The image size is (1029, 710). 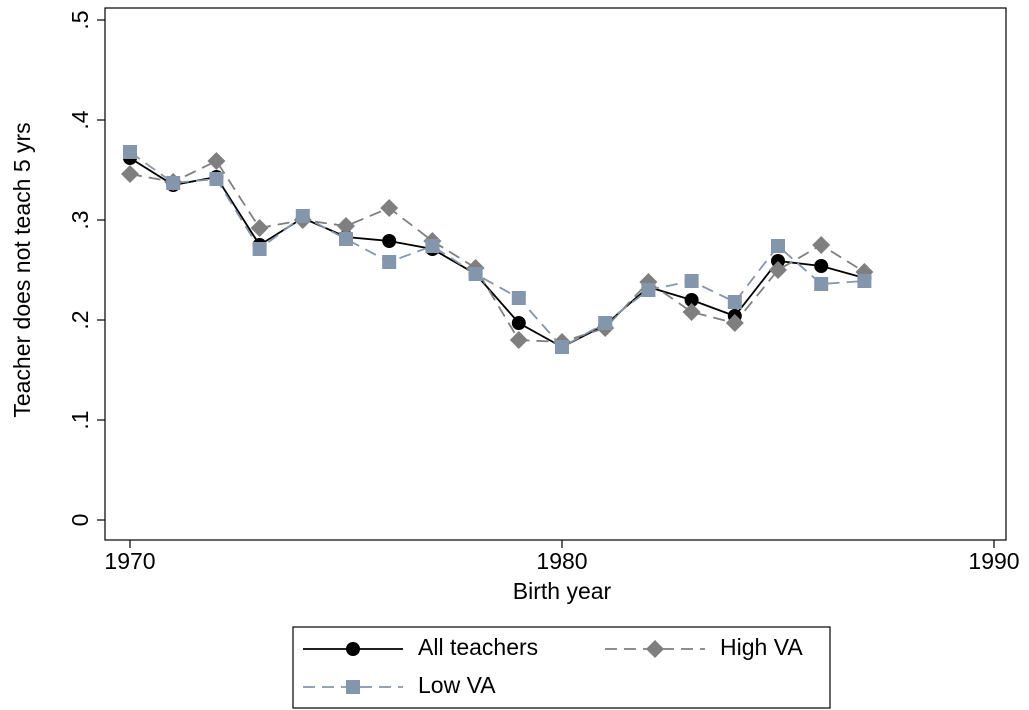 I want to click on y-tick-label: 0, so click(x=80, y=520).